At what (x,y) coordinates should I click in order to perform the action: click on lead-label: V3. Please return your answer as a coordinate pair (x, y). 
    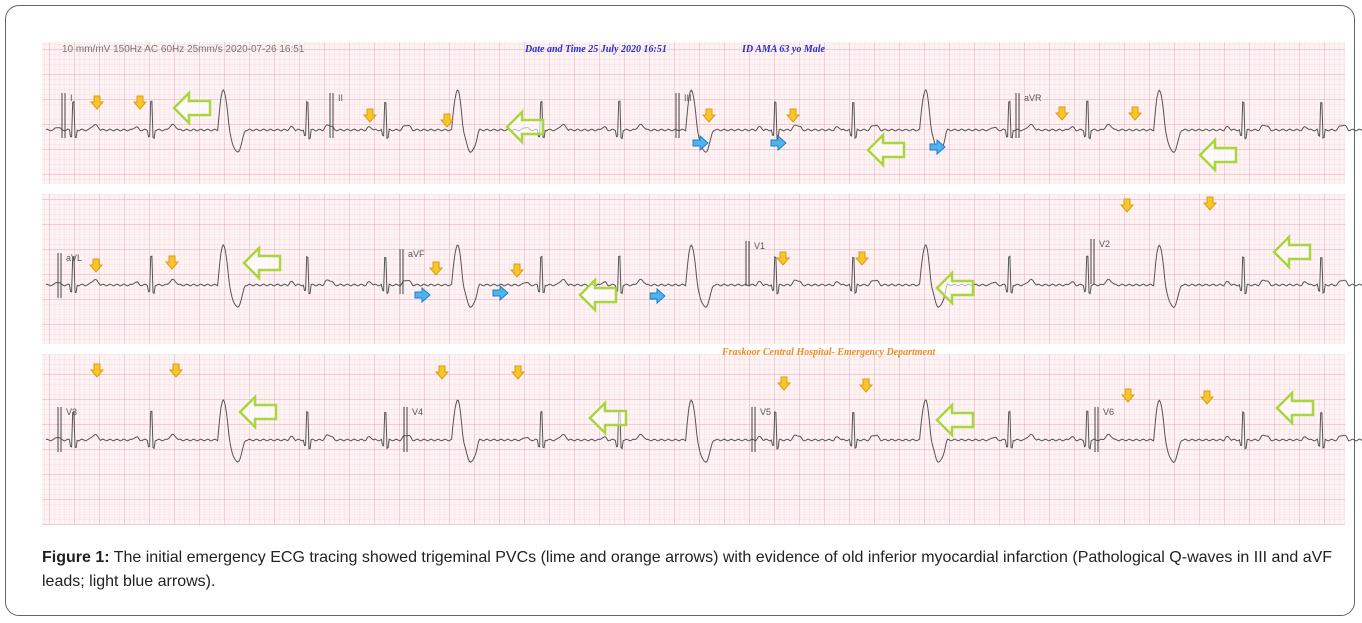
    Looking at the image, I should click on (71, 412).